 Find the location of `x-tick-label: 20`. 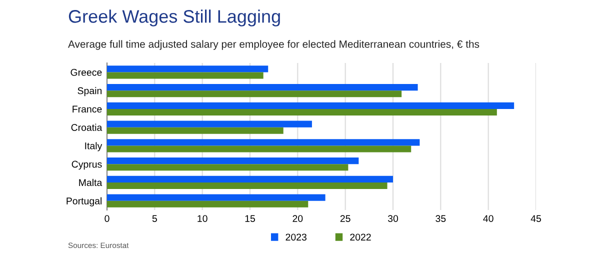

x-tick-label: 20 is located at coordinates (297, 218).